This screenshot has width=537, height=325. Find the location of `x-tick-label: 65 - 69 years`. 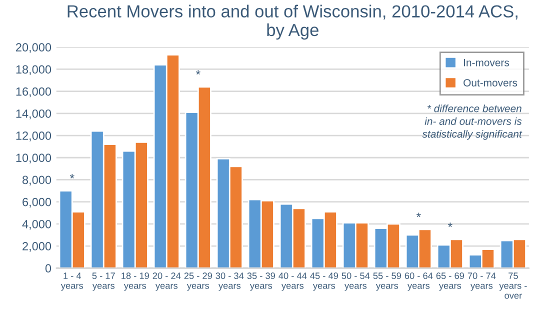

x-tick-label: 65 - 69 years is located at coordinates (450, 281).